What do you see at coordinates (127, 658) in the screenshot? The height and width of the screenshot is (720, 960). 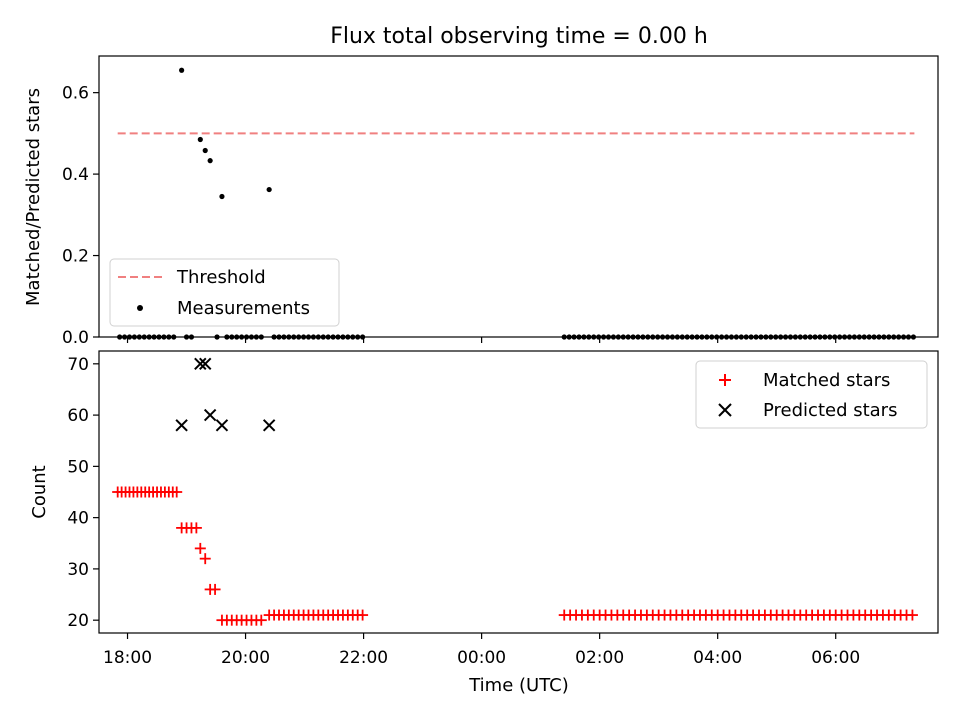 I see `count-x-tick-label: 18:00` at bounding box center [127, 658].